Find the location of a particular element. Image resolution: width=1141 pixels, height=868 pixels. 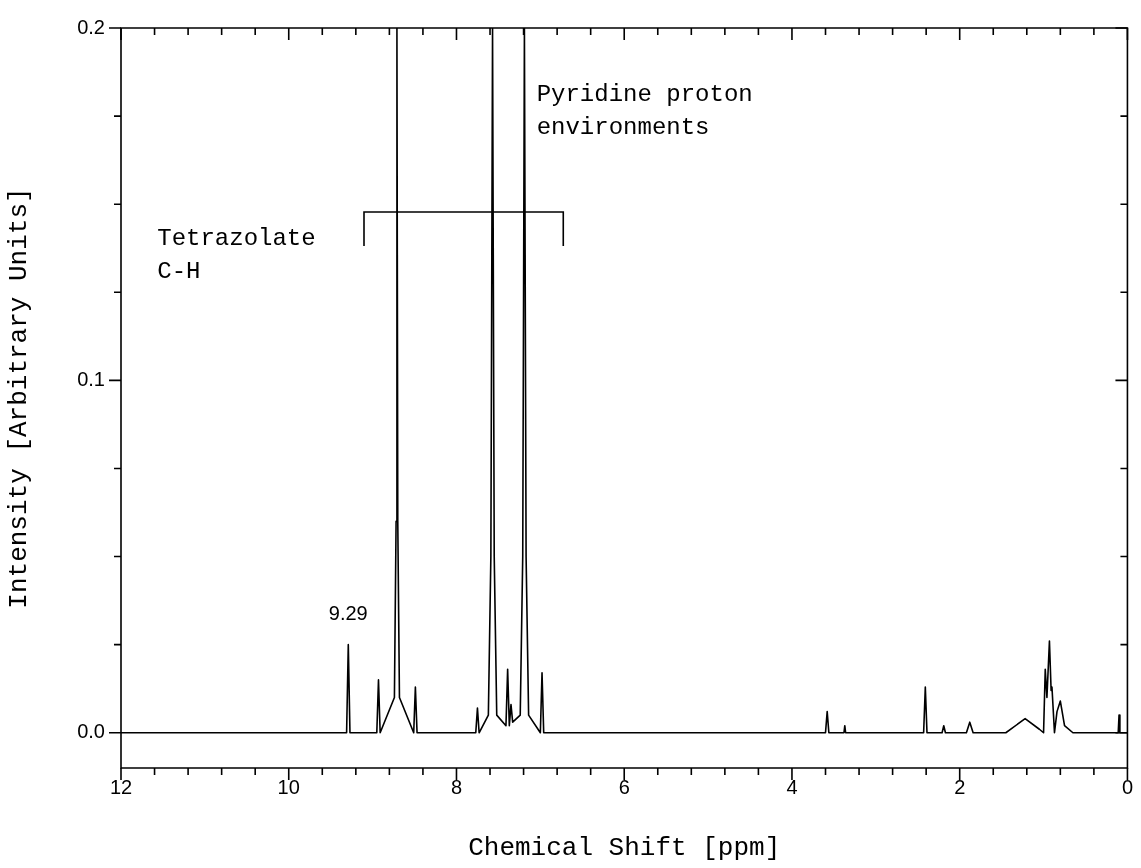

annotation: Pyridine proton environments is located at coordinates (644, 110).